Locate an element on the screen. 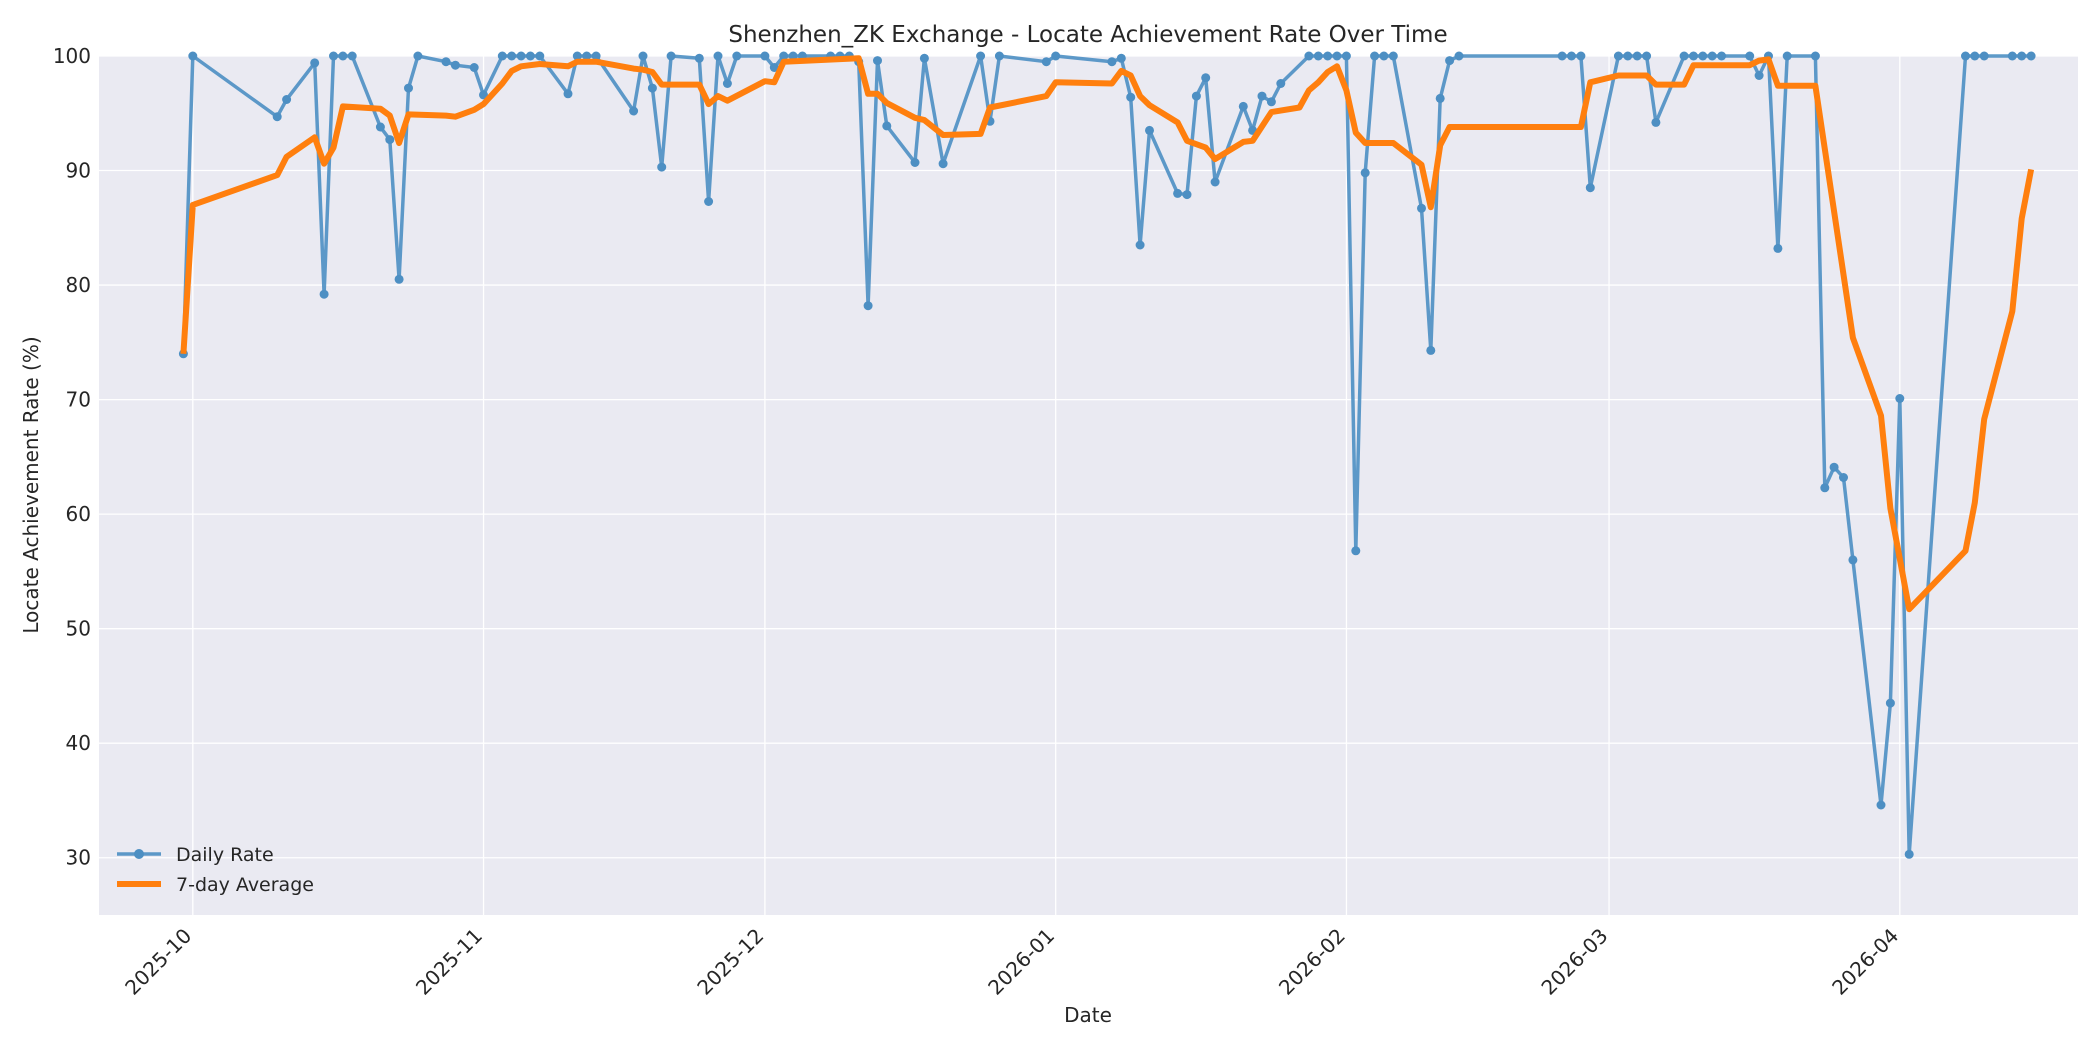  y-tick-label: 30 is located at coordinates (78, 858).